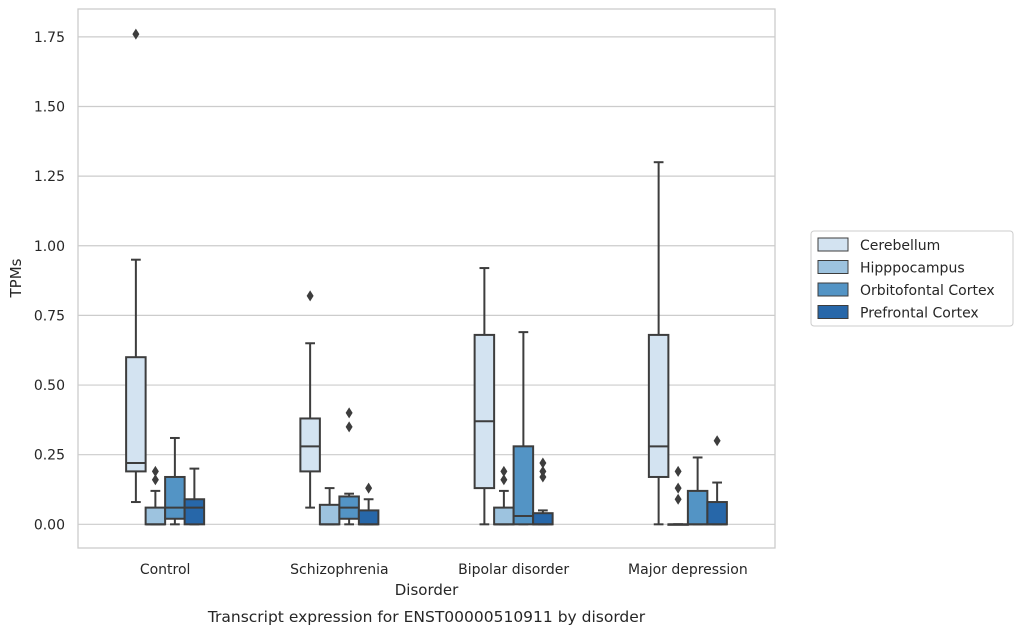 The image size is (1023, 634). What do you see at coordinates (49, 107) in the screenshot?
I see `y-tick-label: 1.50` at bounding box center [49, 107].